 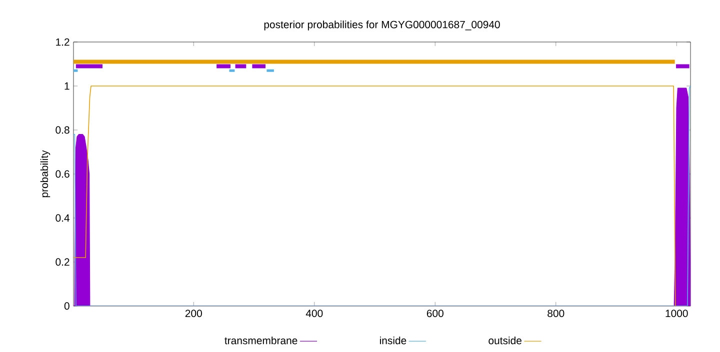 What do you see at coordinates (382, 25) in the screenshot?
I see `chart-title: posterior probabilities for MGYG000001687_00940` at bounding box center [382, 25].